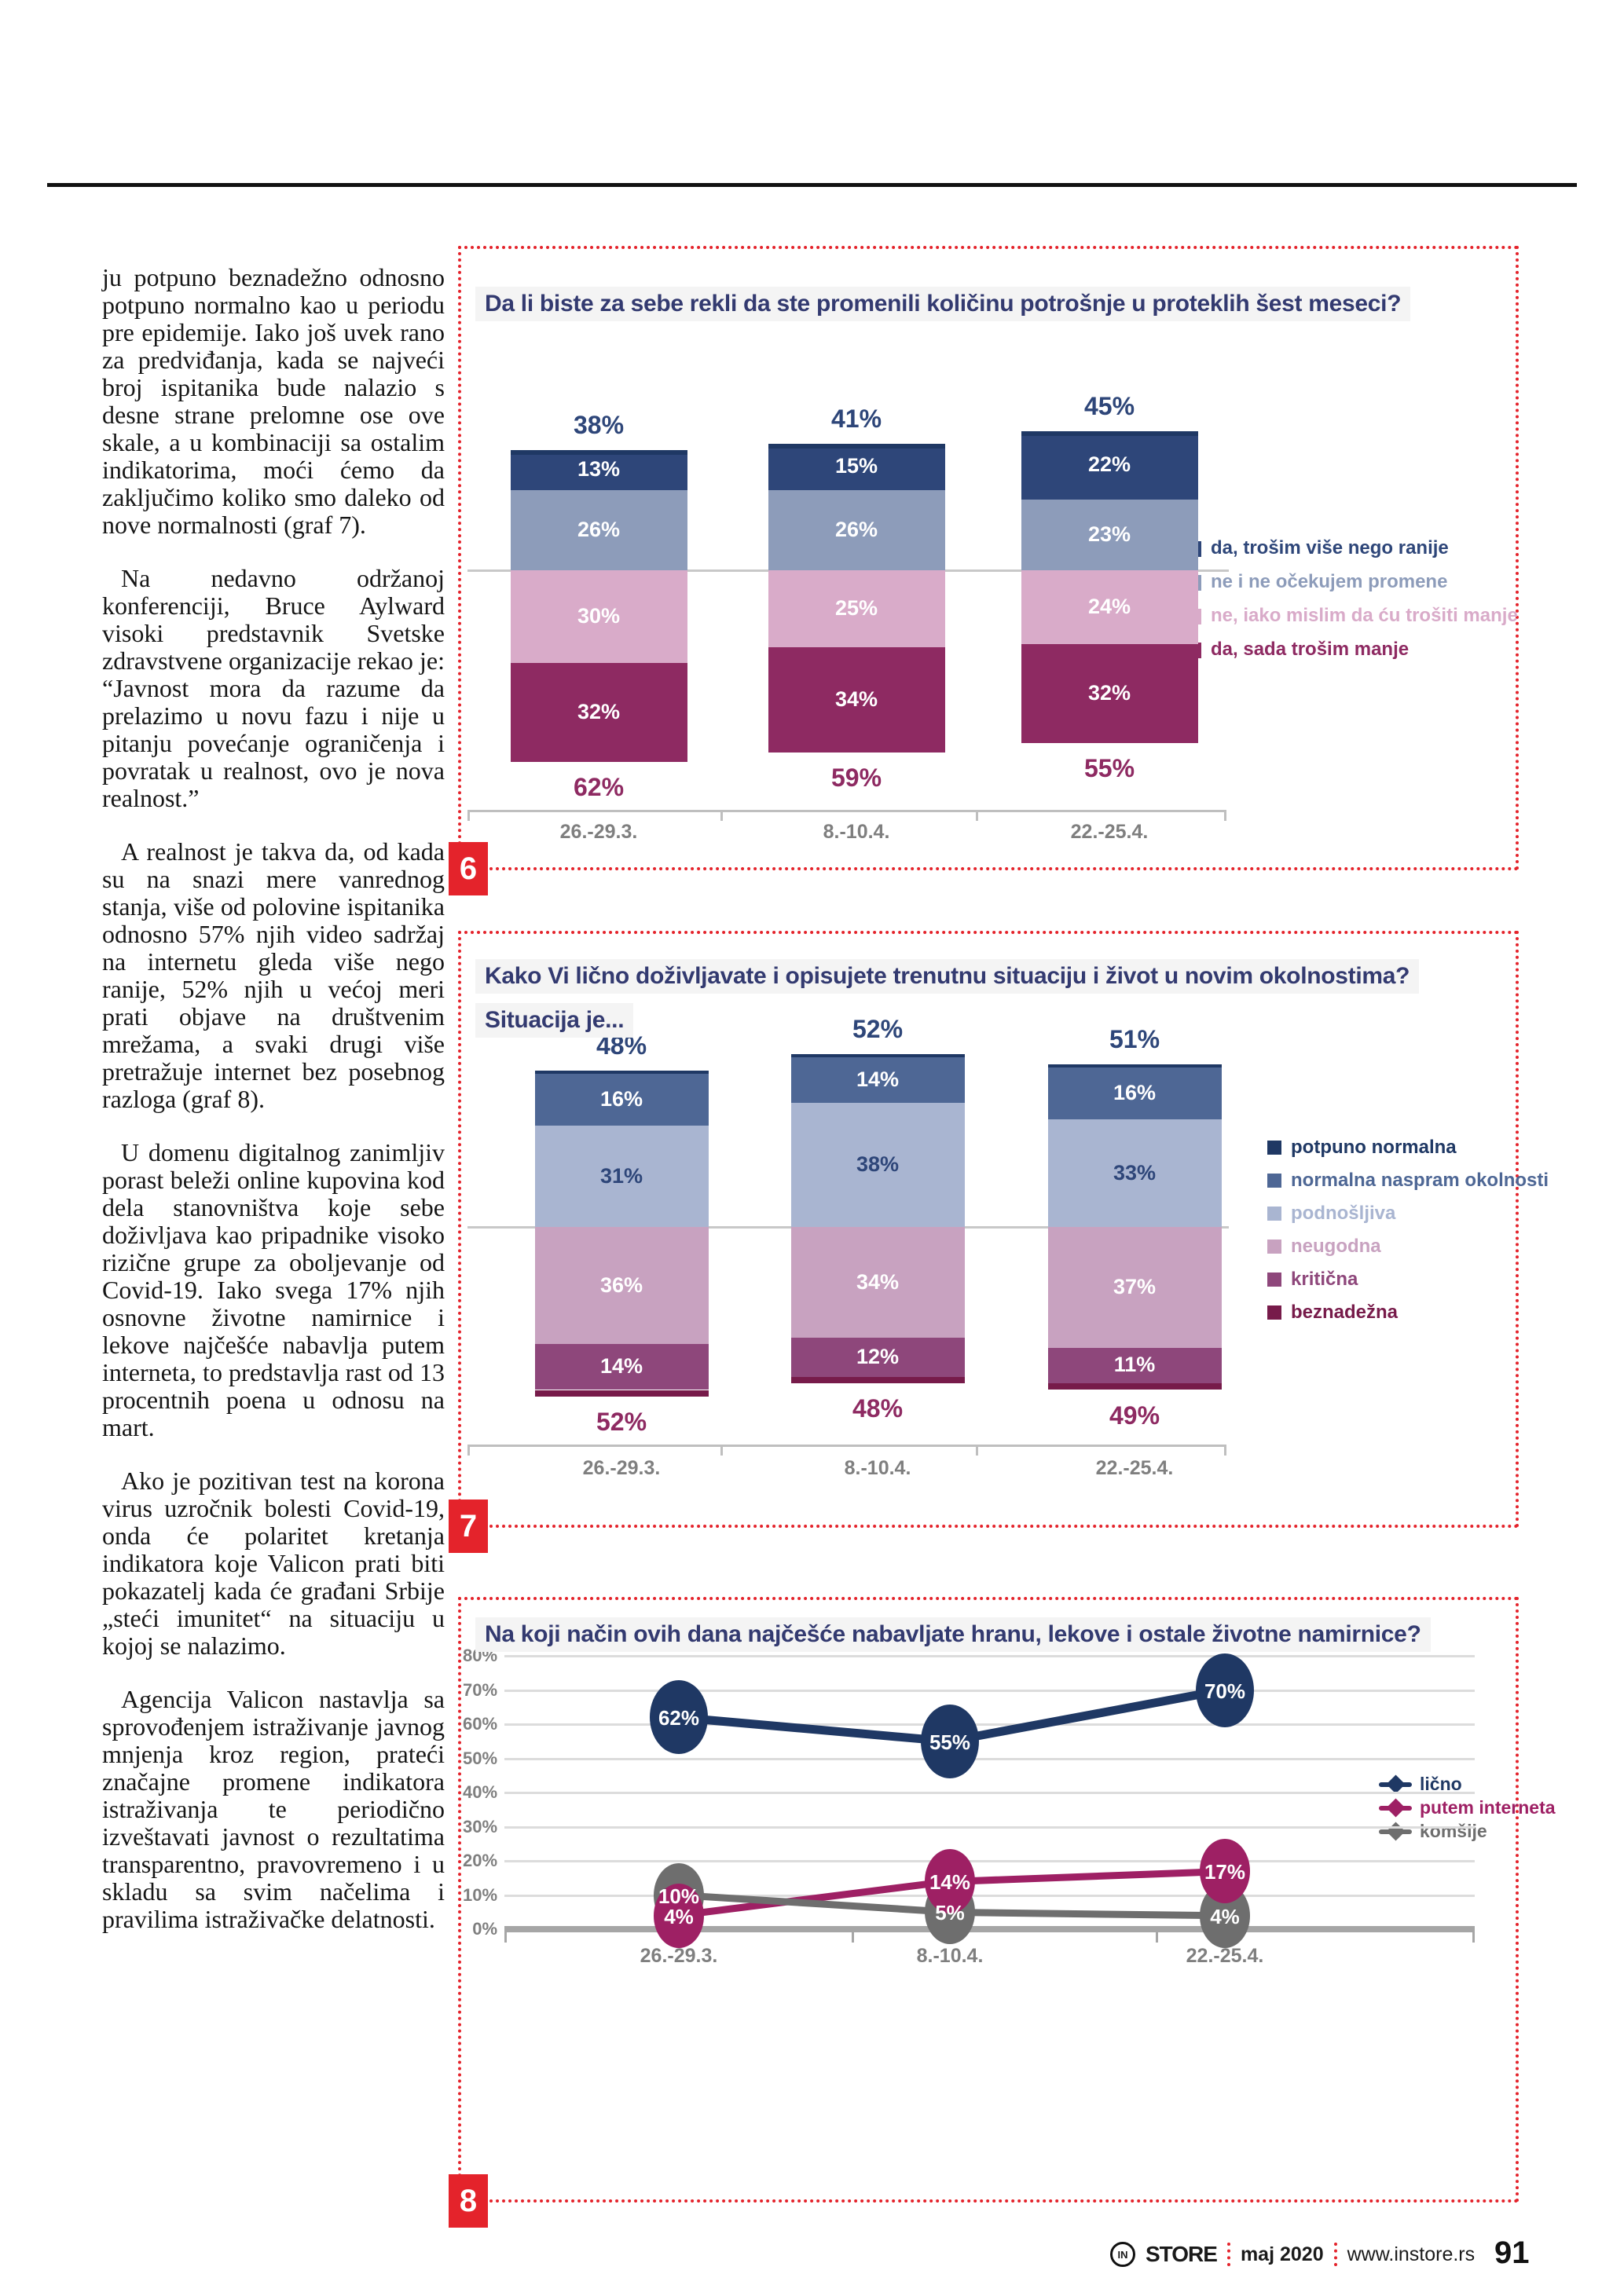 The width and height of the screenshot is (1624, 2296). Describe the element at coordinates (1345, 1312) in the screenshot. I see `legend-label: beznadežna` at that location.